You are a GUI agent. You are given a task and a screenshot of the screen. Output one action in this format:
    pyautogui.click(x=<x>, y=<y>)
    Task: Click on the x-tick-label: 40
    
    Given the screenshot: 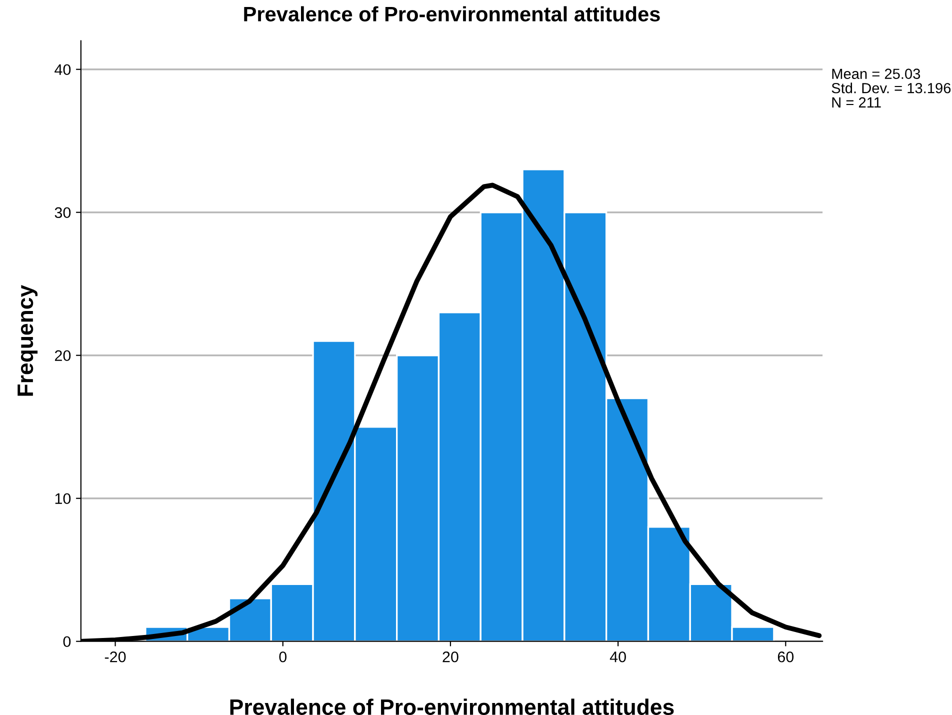 What is the action you would take?
    pyautogui.click(x=618, y=656)
    